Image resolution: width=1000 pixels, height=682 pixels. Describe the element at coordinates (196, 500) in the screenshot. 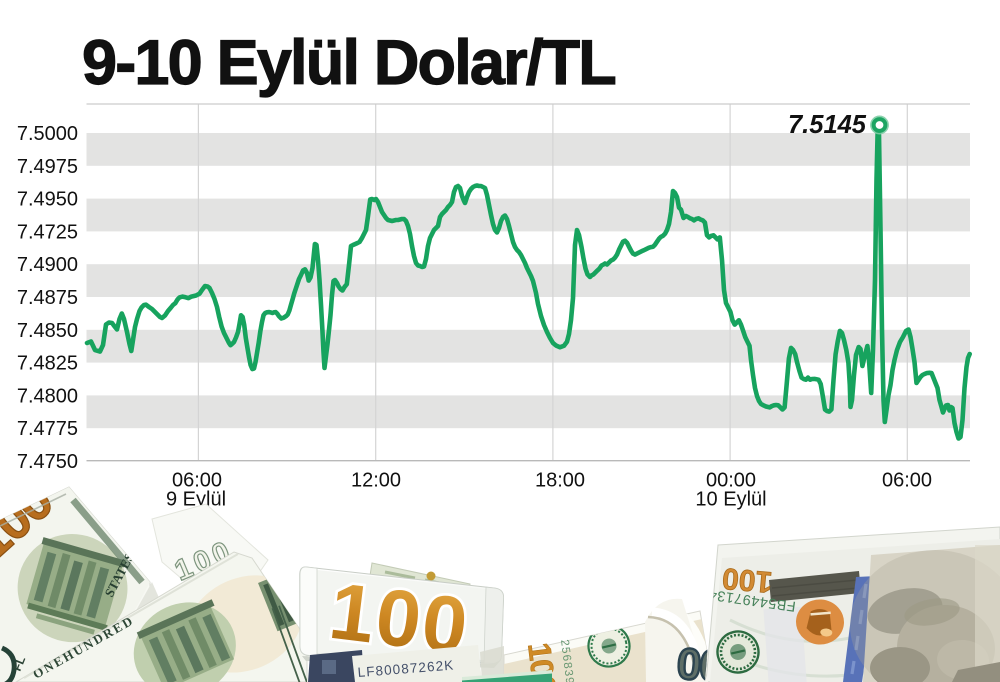

I see `svg-text: 9 Eylül` at that location.